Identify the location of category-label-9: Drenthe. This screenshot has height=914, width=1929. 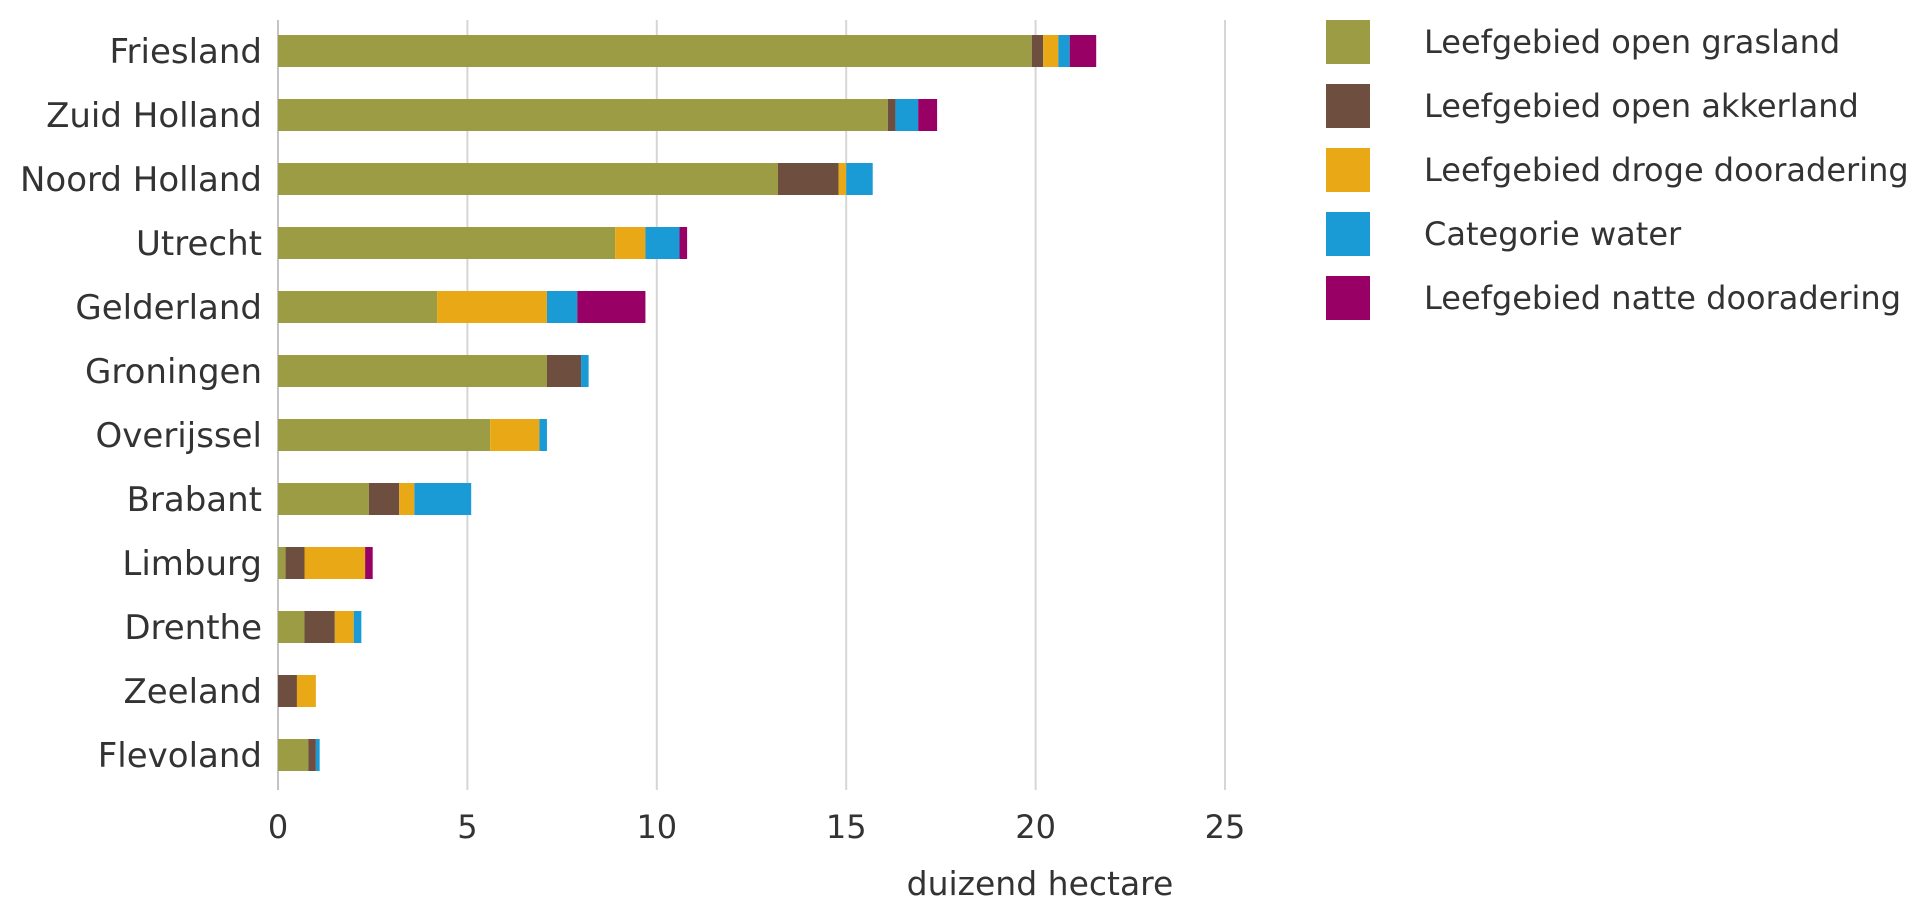
(193, 628).